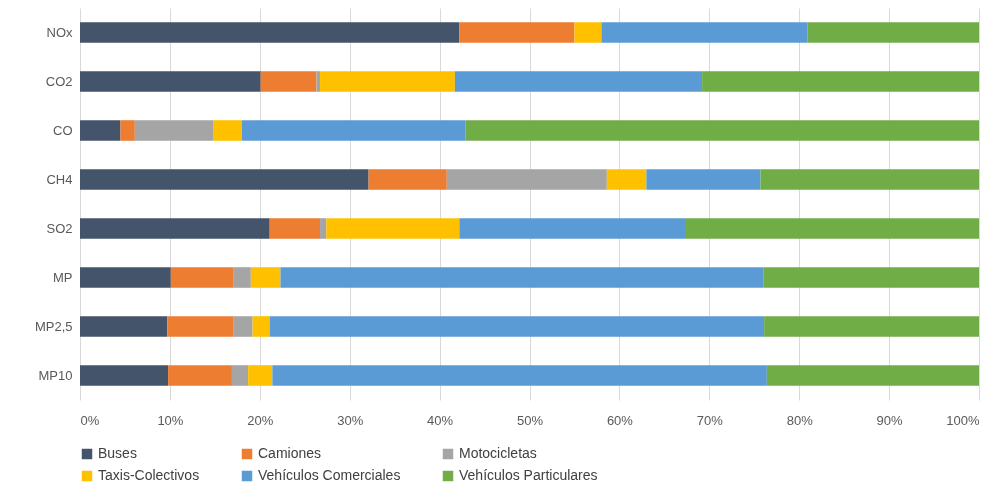 The height and width of the screenshot is (503, 1001). What do you see at coordinates (290, 453) in the screenshot?
I see `legend-label: Camiones` at bounding box center [290, 453].